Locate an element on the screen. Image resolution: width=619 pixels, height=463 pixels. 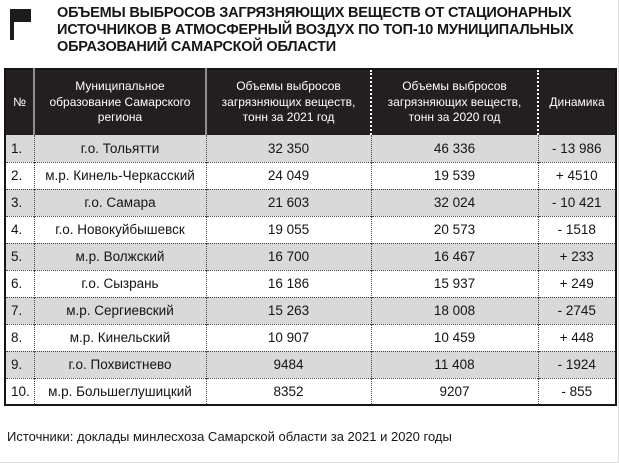
flag-icon is located at coordinates (20, 24).